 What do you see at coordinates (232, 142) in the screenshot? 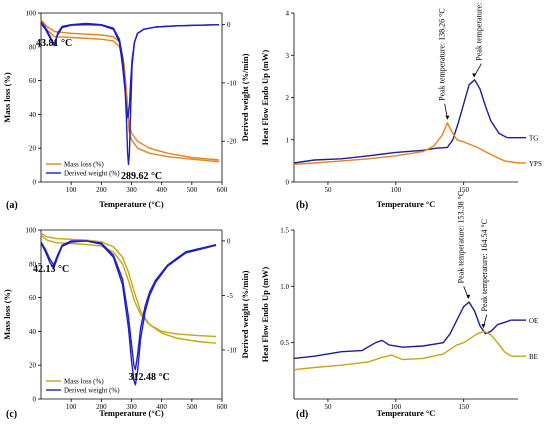
I see `y2-tick-label: -20` at bounding box center [232, 142].